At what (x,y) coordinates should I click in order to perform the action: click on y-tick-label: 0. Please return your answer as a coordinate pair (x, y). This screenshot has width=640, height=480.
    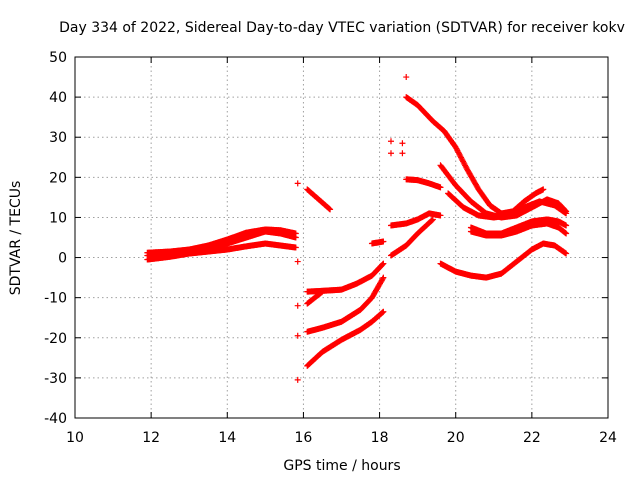
    Looking at the image, I should click on (62, 259).